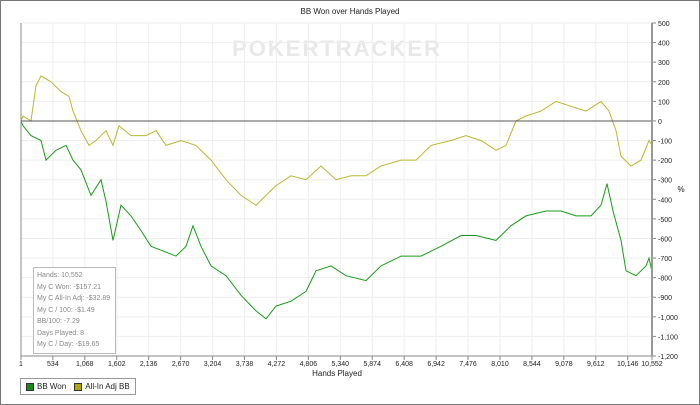  Describe the element at coordinates (337, 373) in the screenshot. I see `x-axis-label: Hands Played` at that location.